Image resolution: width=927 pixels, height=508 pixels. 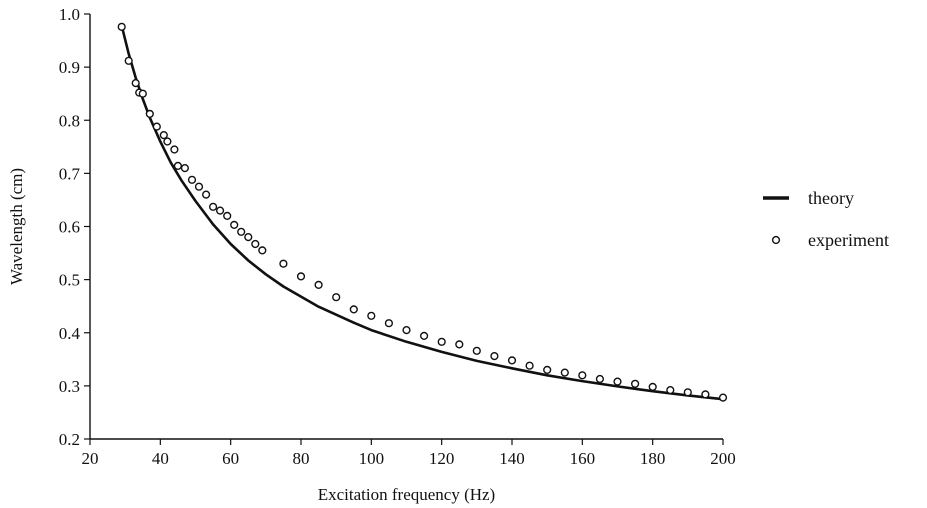 What do you see at coordinates (848, 240) in the screenshot?
I see `legend-experiment-label: experiment` at bounding box center [848, 240].